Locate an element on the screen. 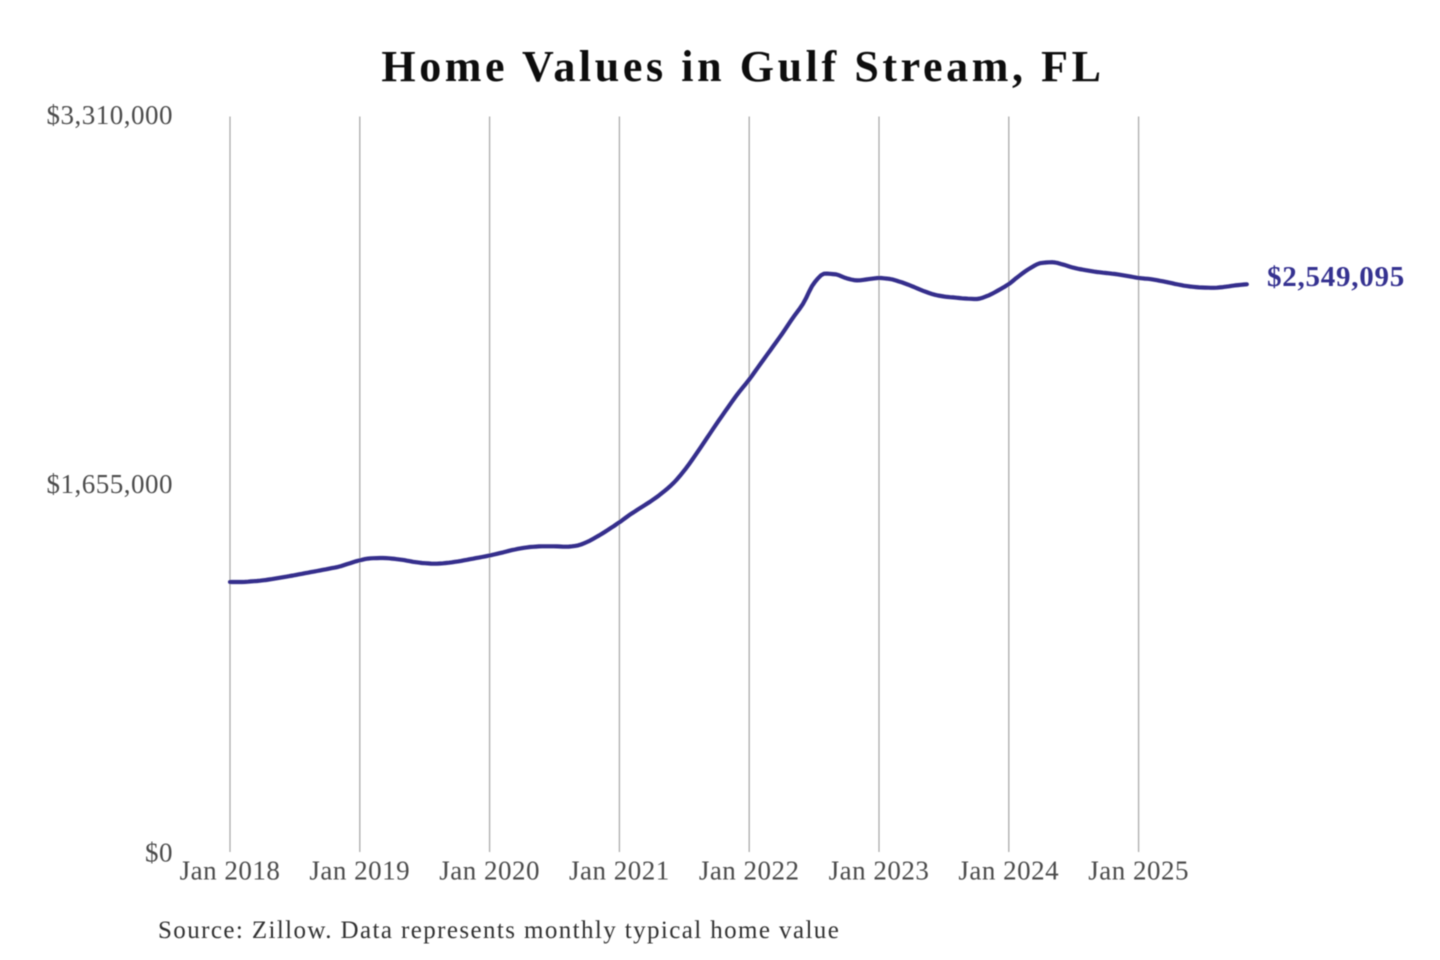 This screenshot has height=960, width=1440. svg-text: Jan 2024 is located at coordinates (1008, 871).